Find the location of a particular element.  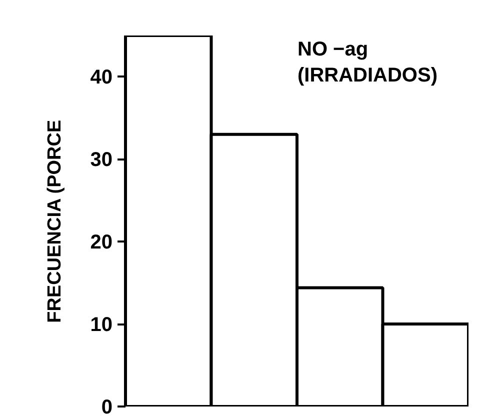

annotation: (IRRADIADOS) is located at coordinates (368, 75).